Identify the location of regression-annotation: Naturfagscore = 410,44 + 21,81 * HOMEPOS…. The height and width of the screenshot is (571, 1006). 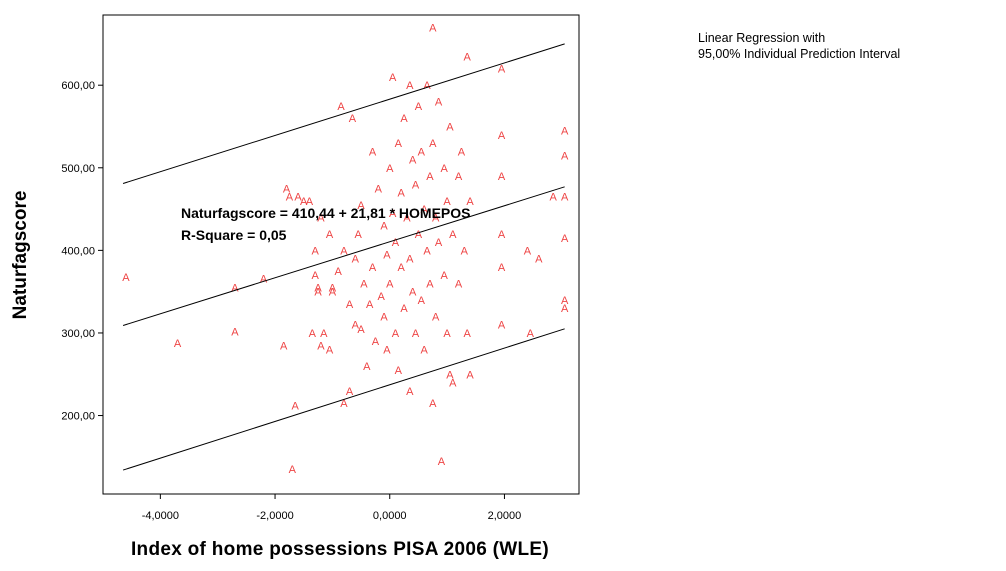
(325, 224).